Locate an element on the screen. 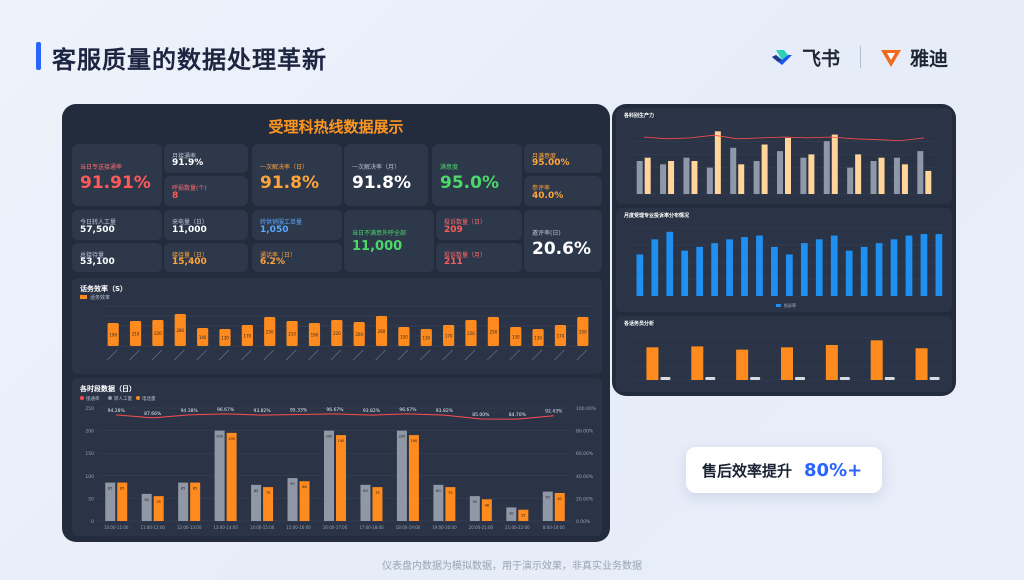 This screenshot has width=1024, height=580. efficiency-data-label: 250 is located at coordinates (494, 332).